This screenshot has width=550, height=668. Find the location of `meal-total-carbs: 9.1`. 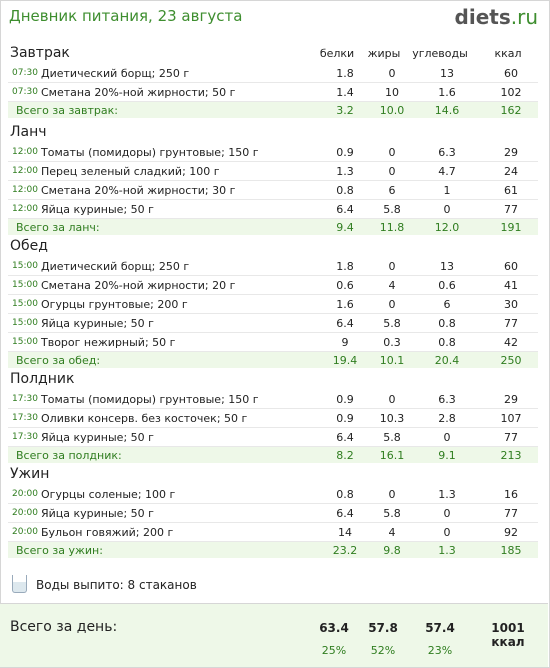

meal-total-carbs: 9.1 is located at coordinates (447, 455).